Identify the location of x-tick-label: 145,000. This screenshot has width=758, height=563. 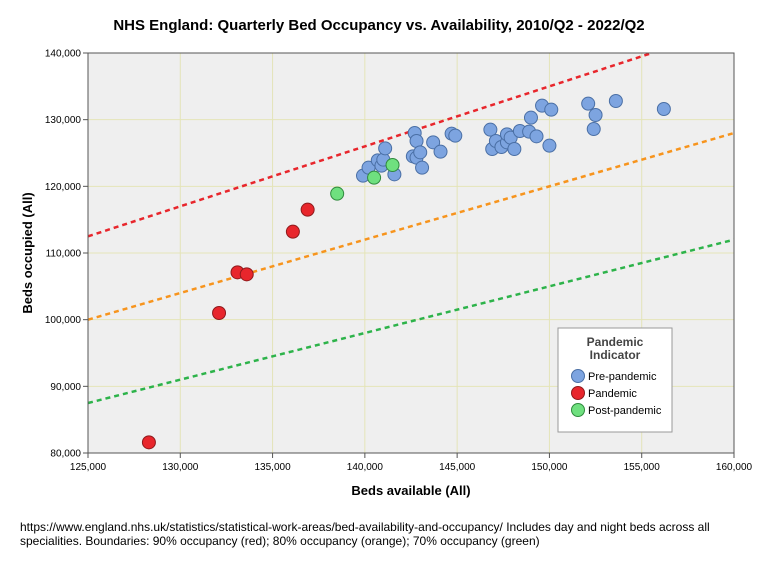
(457, 467).